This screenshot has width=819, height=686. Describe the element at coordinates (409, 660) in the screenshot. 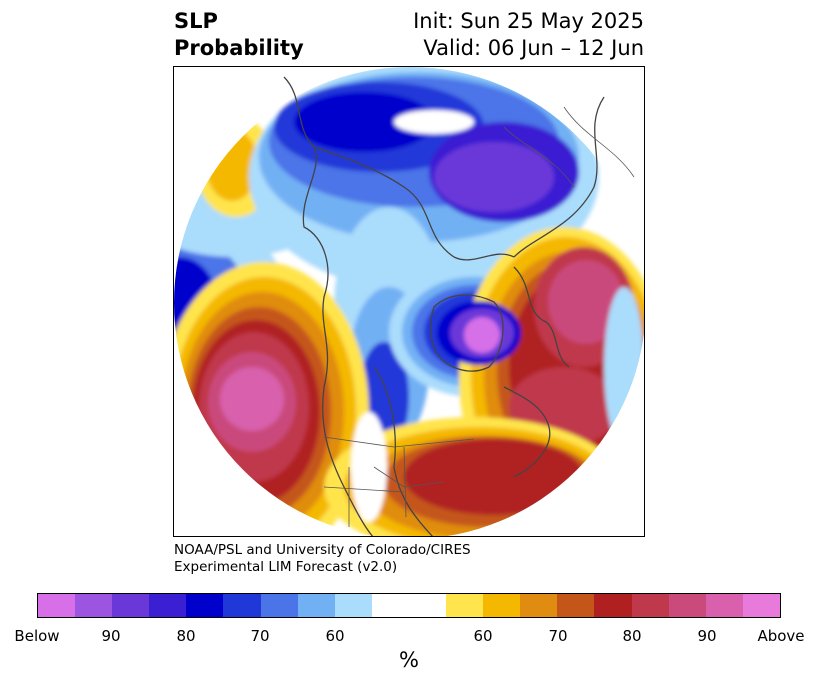

I see `colorbar-unit-label: %` at that location.